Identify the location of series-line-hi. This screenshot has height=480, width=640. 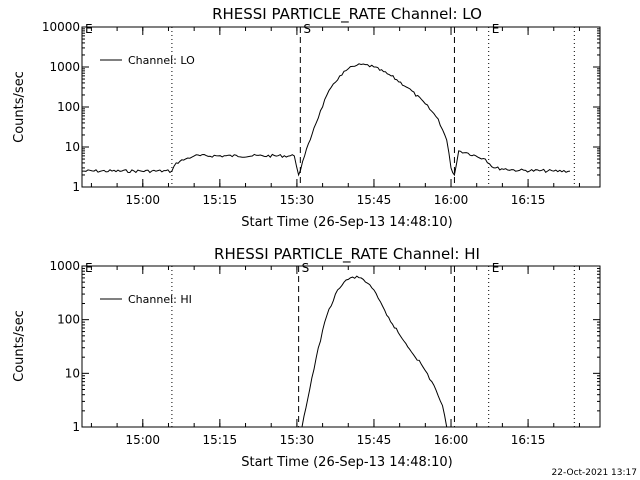
(374, 351).